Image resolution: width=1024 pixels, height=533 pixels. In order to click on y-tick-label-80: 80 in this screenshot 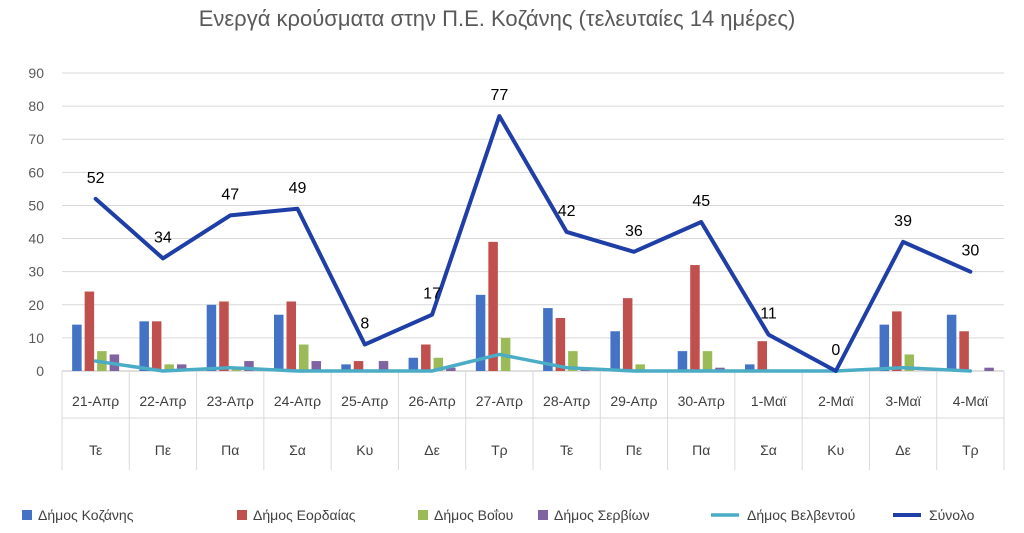, I will do `click(36, 106)`.